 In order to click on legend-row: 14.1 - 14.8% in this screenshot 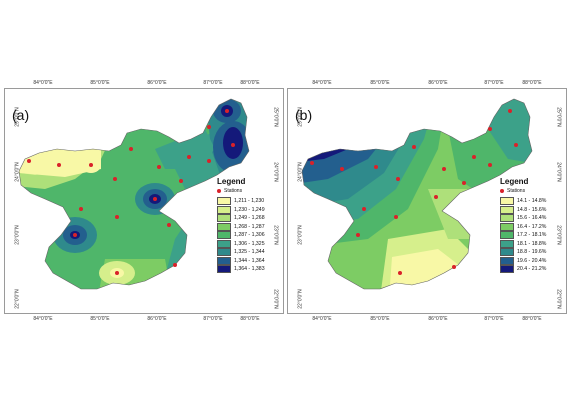, I will do `click(523, 201)`.